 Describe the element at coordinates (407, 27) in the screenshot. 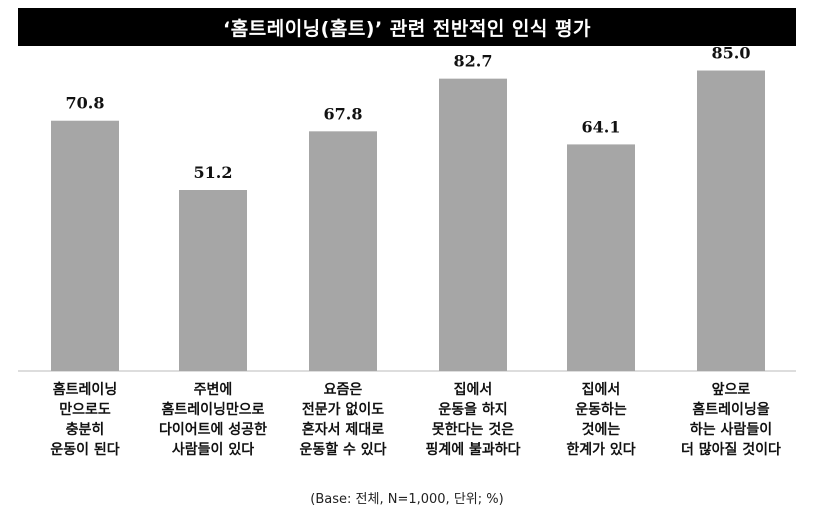

I see `chart-title: ‘홈트레이닝(홈트)’ 관련 전반적인 인식 평가` at that location.